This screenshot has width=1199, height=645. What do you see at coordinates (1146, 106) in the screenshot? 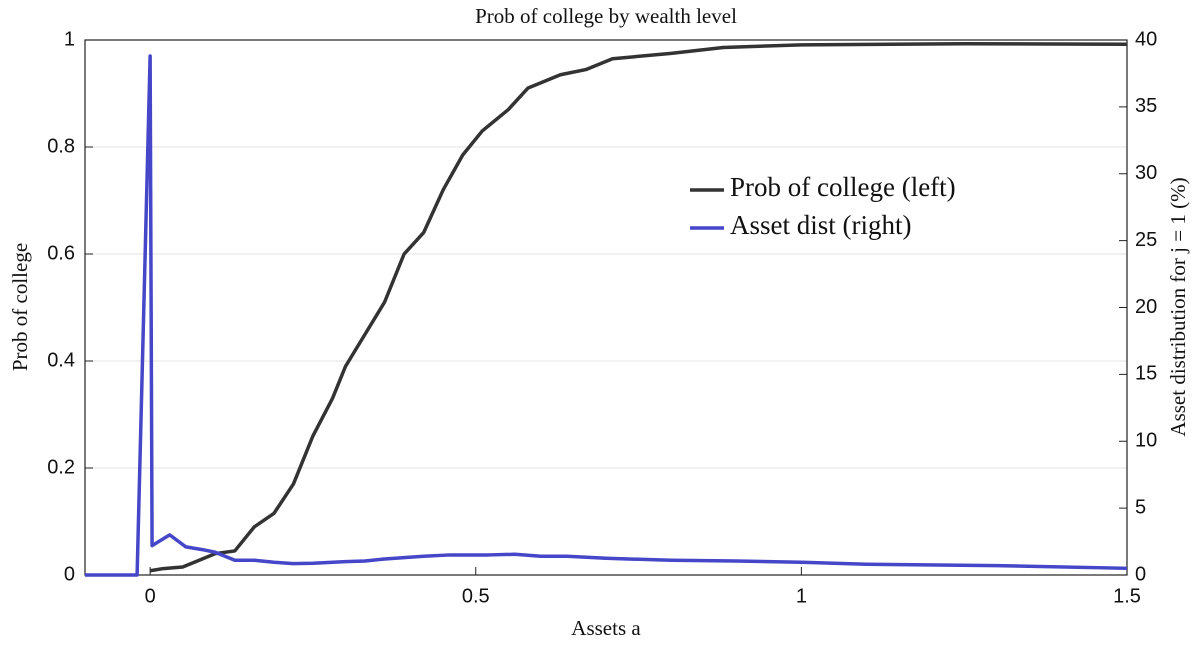
I see `y2-tick-label: 35` at bounding box center [1146, 106].